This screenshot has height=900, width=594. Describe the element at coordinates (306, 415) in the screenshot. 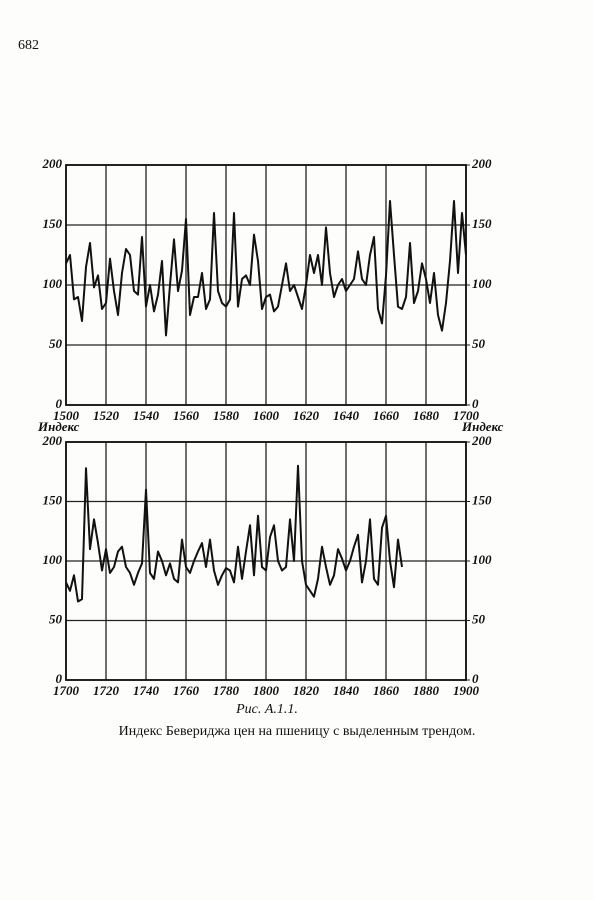

I see `x-tick-label: 1620` at that location.